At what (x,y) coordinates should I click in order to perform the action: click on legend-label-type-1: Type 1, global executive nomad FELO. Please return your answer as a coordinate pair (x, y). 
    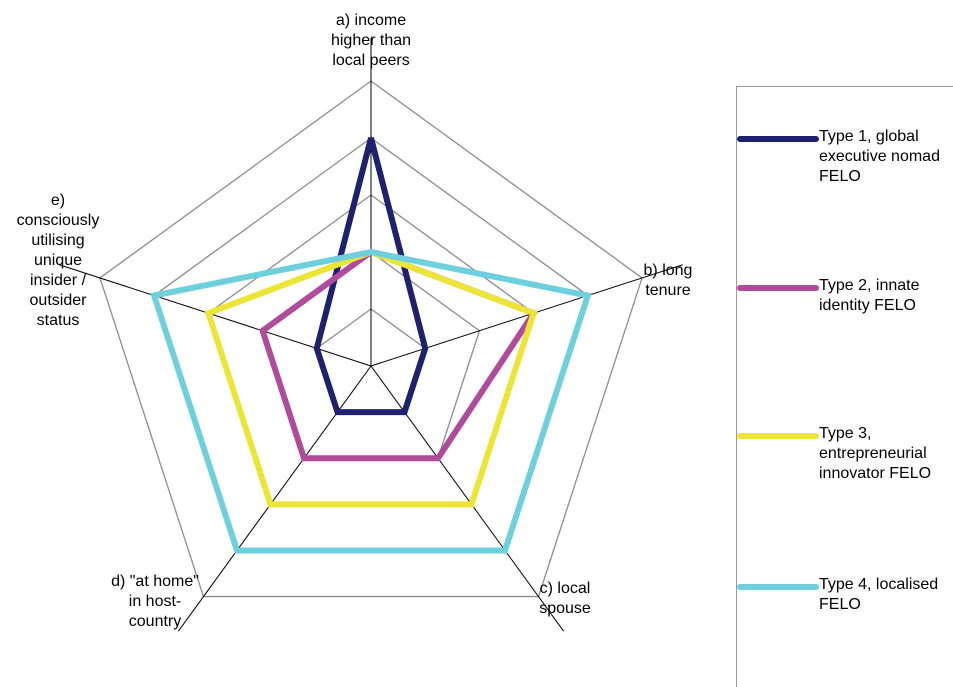
    Looking at the image, I should click on (879, 156).